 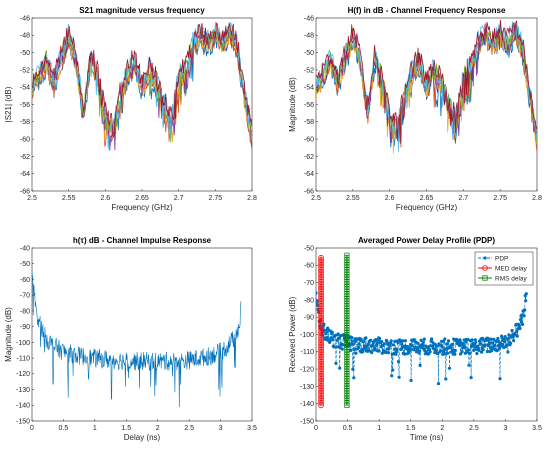 What do you see at coordinates (309, 70) in the screenshot?
I see `y-tick-label: -52` at bounding box center [309, 70].